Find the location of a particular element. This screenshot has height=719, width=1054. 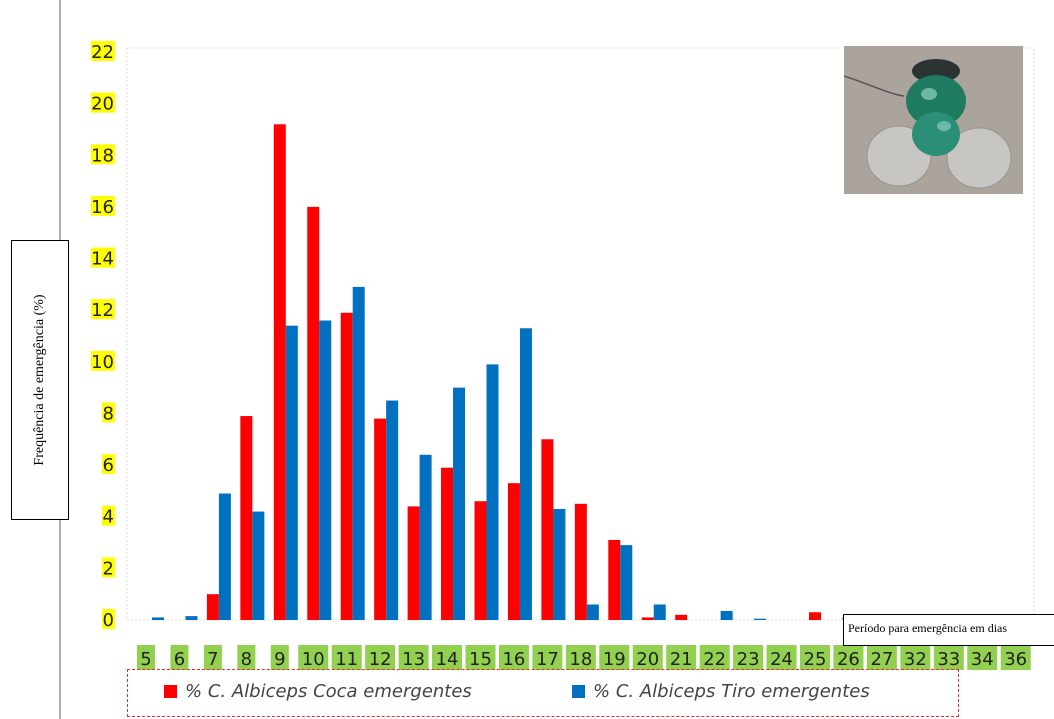

x-tick-label: 25 is located at coordinates (815, 659).